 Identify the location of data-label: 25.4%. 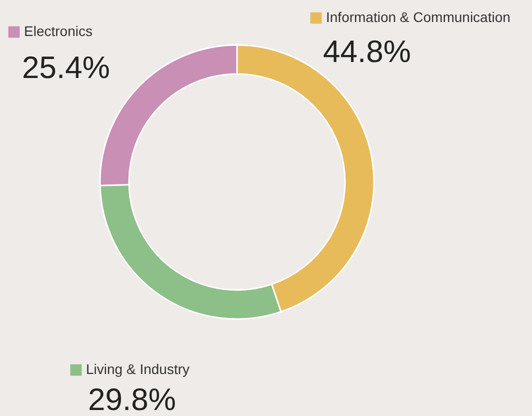
(66, 67).